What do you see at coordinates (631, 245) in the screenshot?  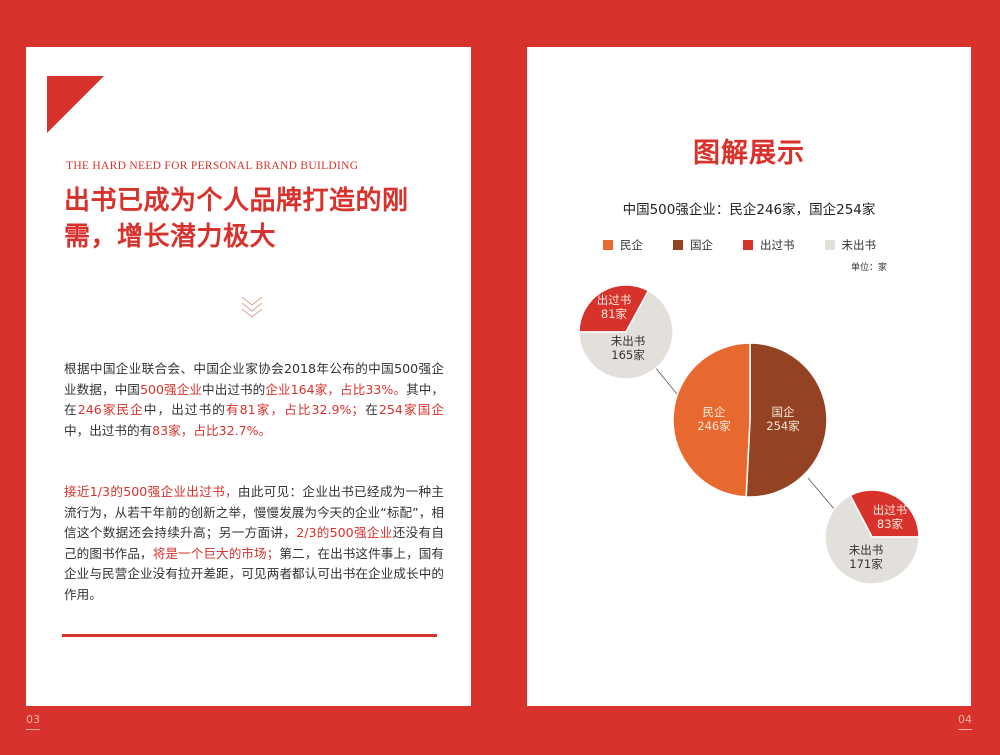 I see `legend-label: 民企` at bounding box center [631, 245].